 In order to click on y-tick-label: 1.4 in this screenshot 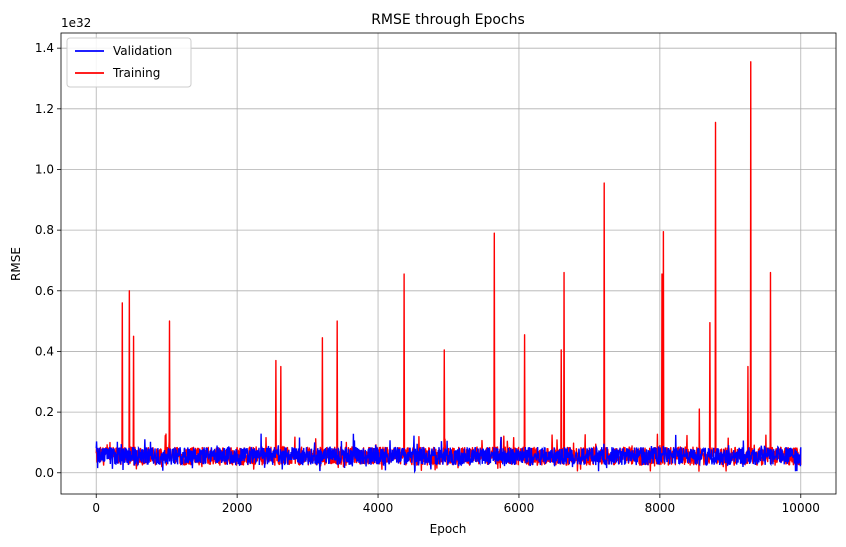, I will do `click(44, 48)`.